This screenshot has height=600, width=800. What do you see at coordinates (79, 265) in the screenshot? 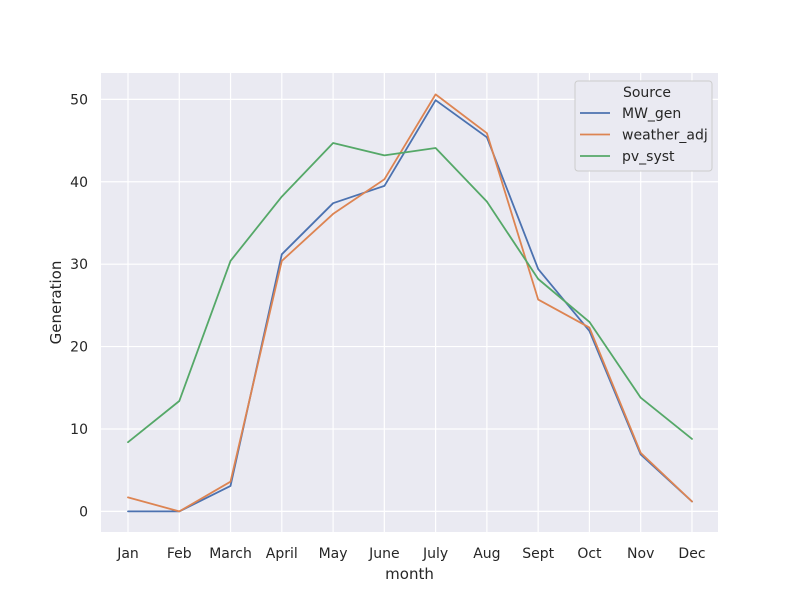
I see `y-tick-label: 30` at bounding box center [79, 265].